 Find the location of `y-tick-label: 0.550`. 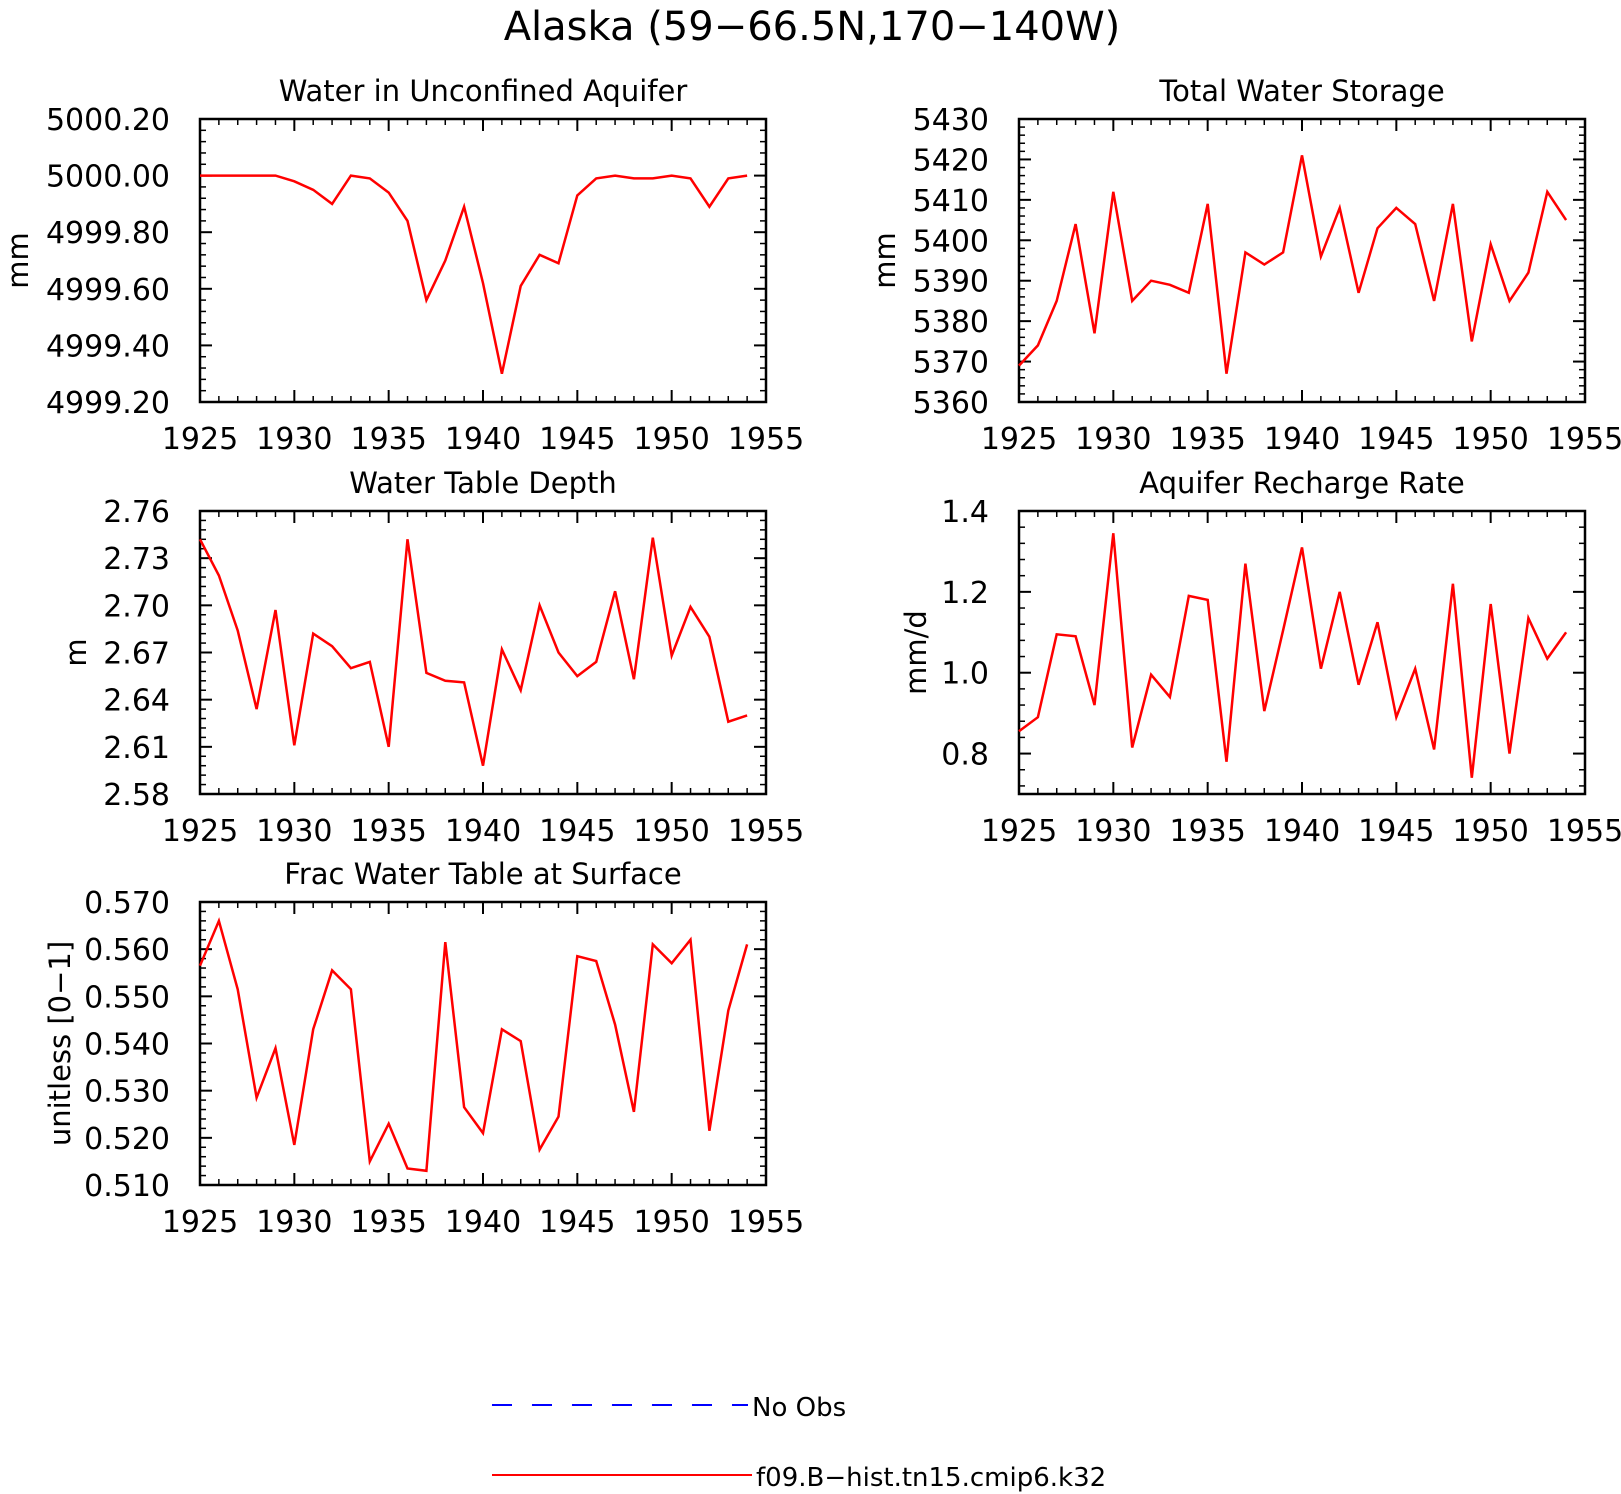

y-tick-label: 0.550 is located at coordinates (127, 997).